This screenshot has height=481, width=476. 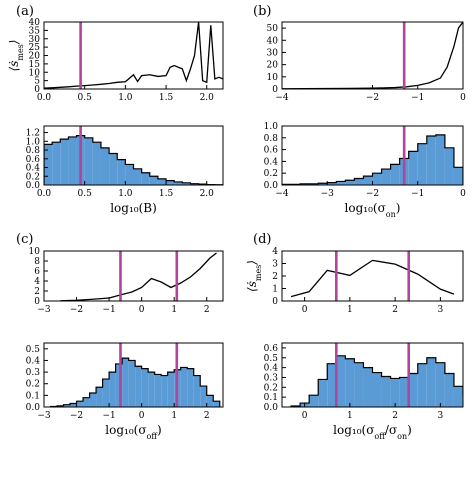 I want to click on y-tick-label: 1.2, so click(x=33, y=134).